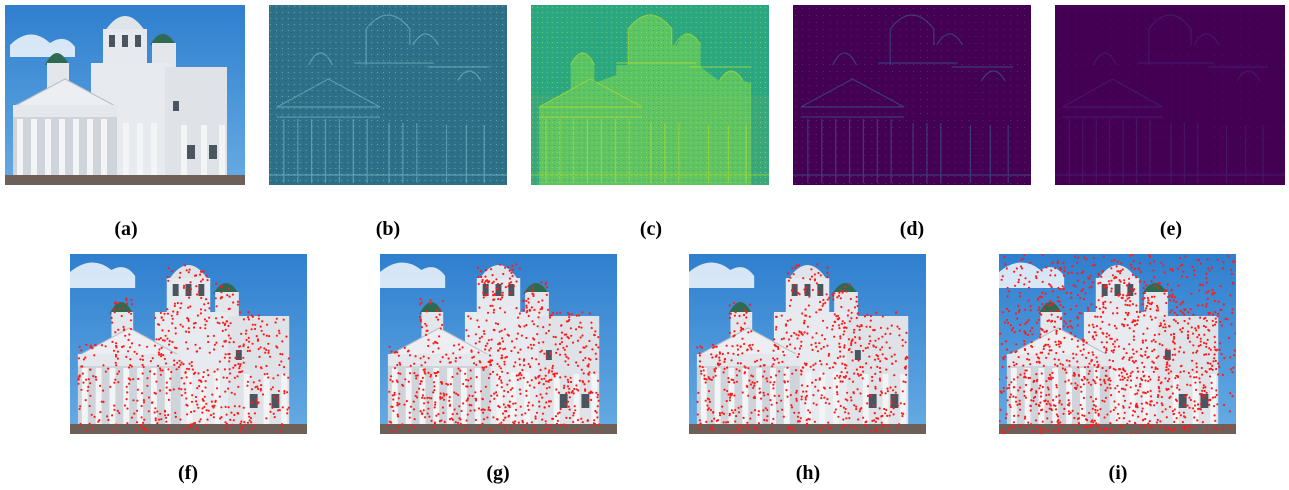 This screenshot has height=490, width=1289. What do you see at coordinates (125, 95) in the screenshot?
I see `panel-a-photo` at bounding box center [125, 95].